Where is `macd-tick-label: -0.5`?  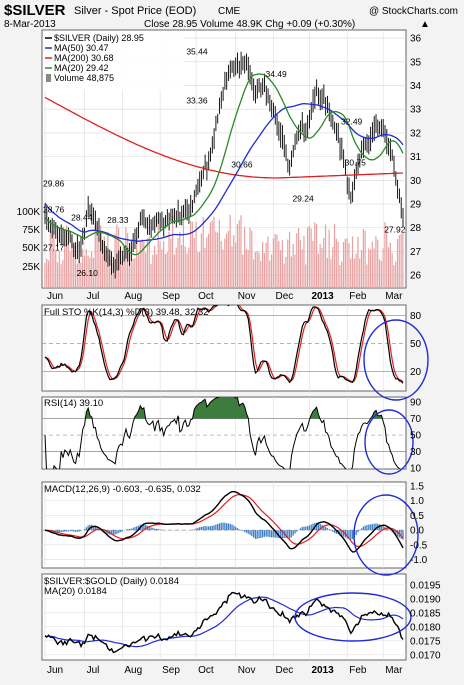
macd-tick-label: -0.5 is located at coordinates (419, 545).